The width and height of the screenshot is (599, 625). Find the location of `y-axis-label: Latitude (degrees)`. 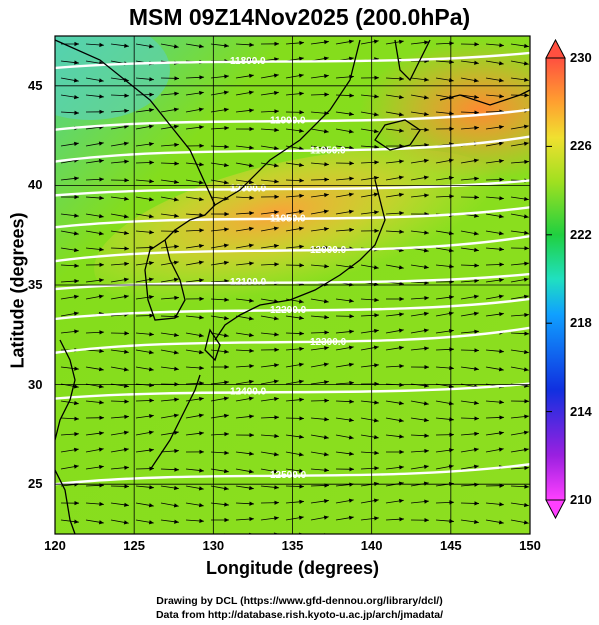

y-axis-label: Latitude (degrees) is located at coordinates (17, 290).